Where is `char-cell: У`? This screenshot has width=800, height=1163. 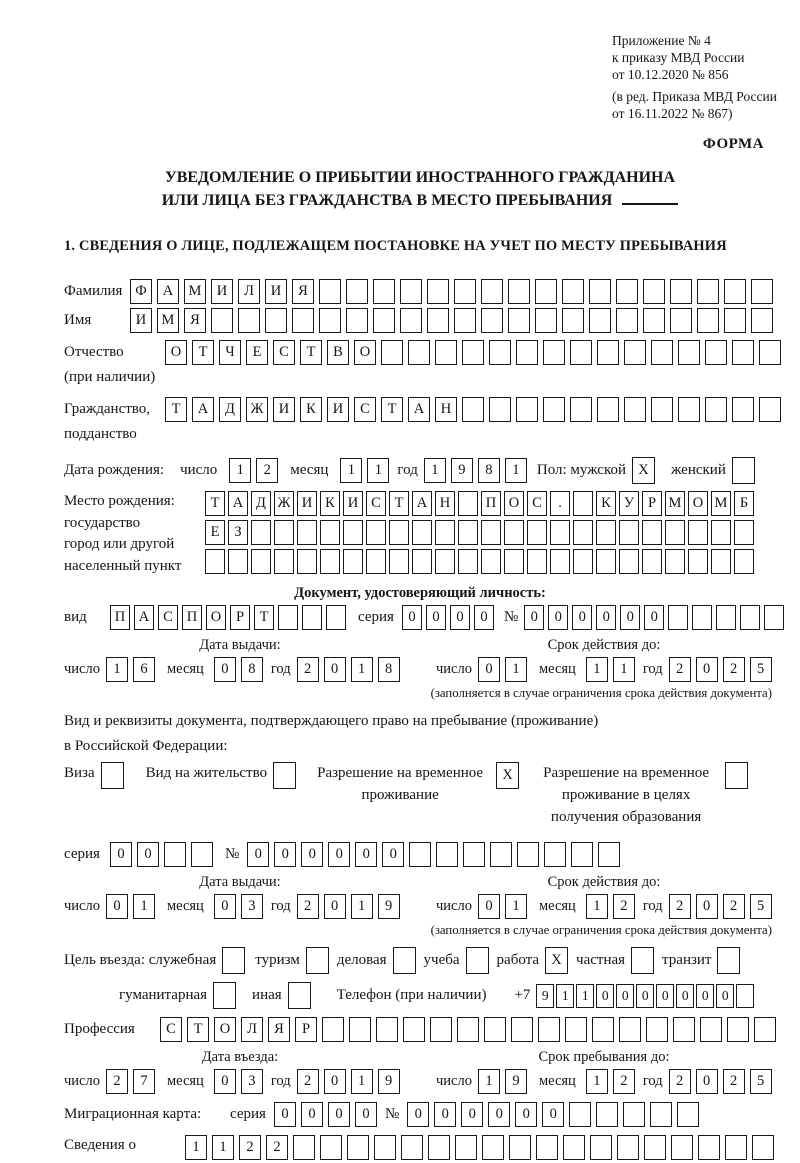 char-cell: У is located at coordinates (629, 503).